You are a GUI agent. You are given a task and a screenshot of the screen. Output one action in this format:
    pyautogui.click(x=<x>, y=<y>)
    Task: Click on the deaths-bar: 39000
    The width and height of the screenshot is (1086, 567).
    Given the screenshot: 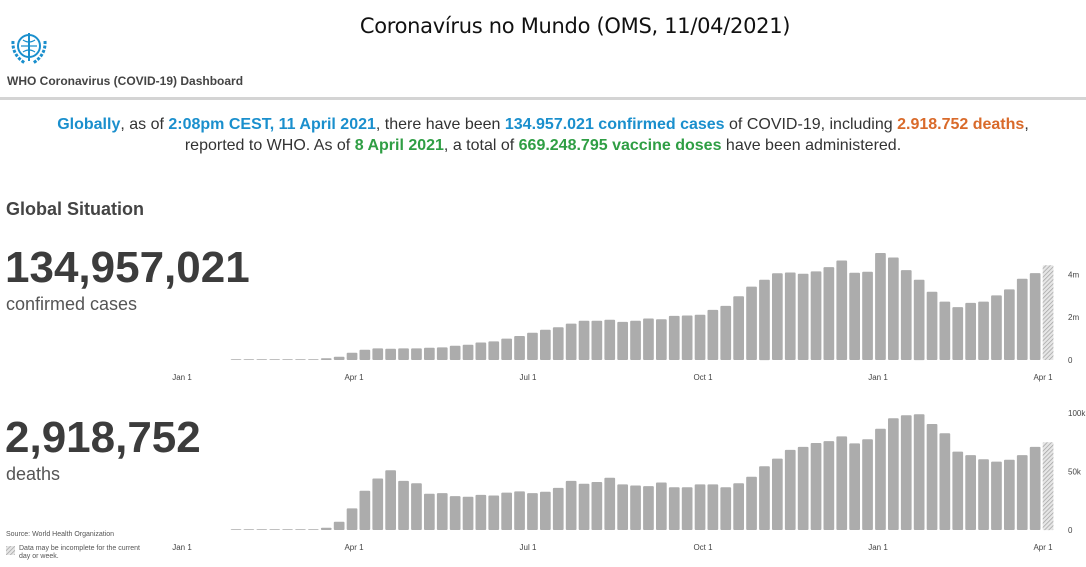 What is the action you would take?
    pyautogui.click(x=700, y=507)
    